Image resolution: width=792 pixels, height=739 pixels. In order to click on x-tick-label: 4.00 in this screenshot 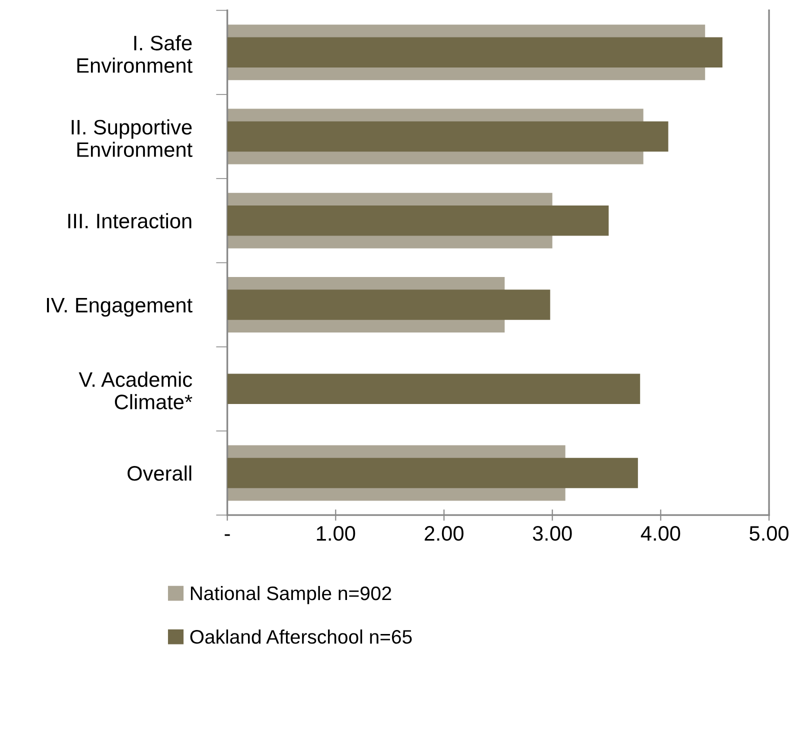, I will do `click(660, 533)`.